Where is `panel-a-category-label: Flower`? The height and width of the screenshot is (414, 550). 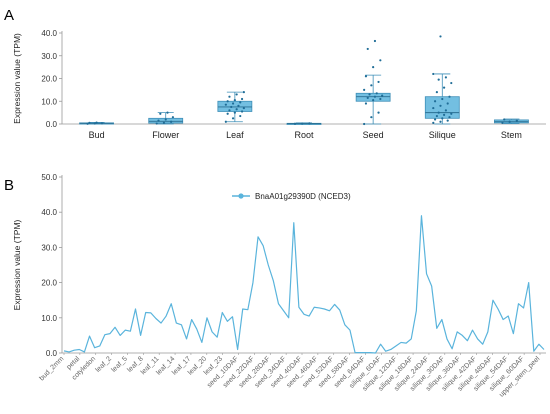 panel-a-category-label: Flower is located at coordinates (165, 135).